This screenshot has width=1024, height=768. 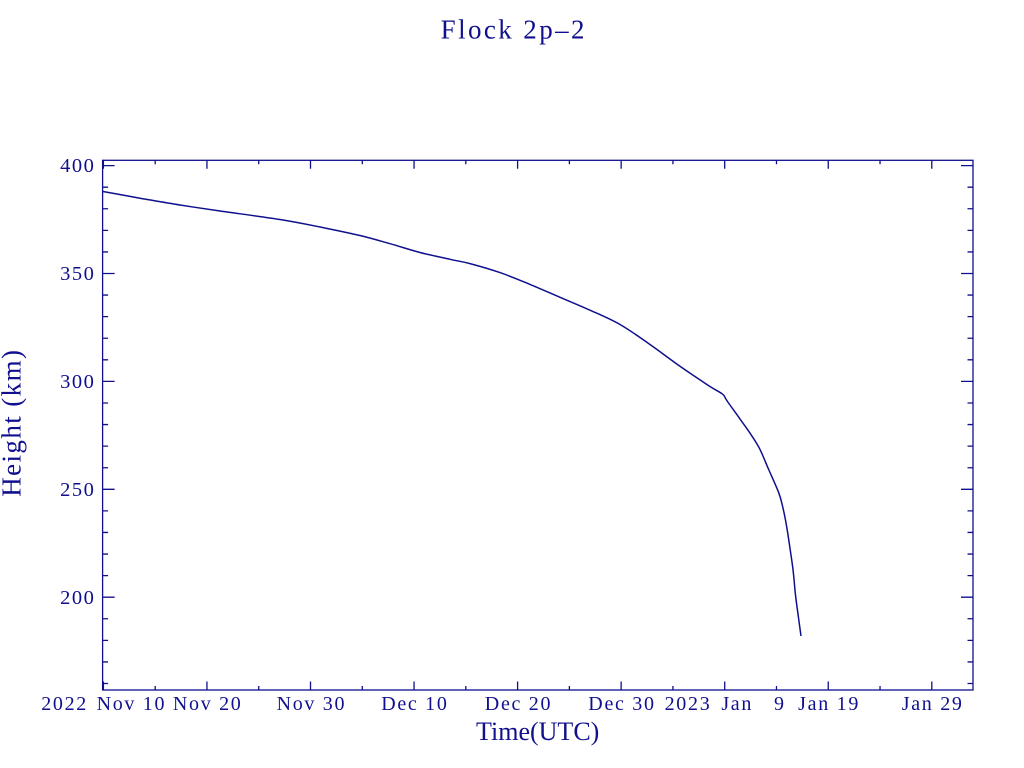 I want to click on svg-text: Flock 2p–2, so click(x=514, y=29).